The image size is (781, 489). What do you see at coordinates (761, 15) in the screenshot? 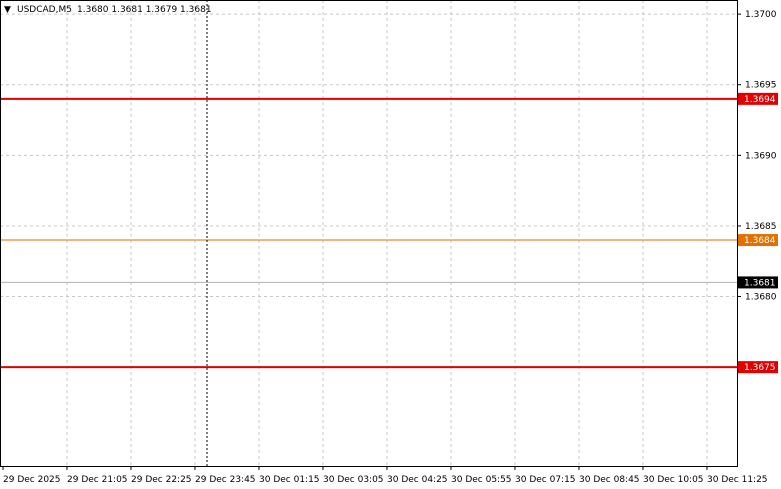
I see `y-tick-label: 1.3700` at bounding box center [761, 15].